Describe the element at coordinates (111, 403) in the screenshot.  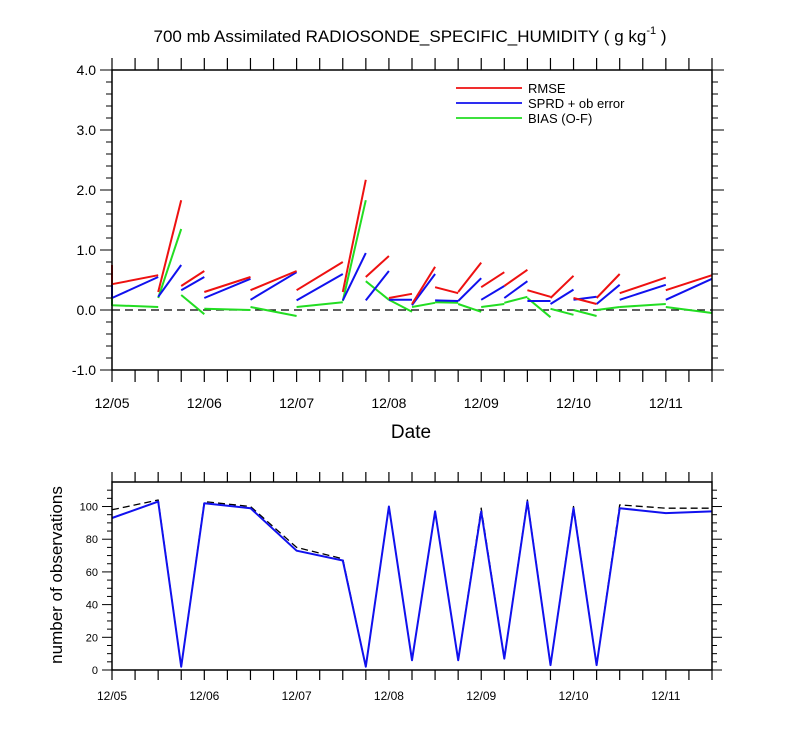
I see `top-x-tick-label: 12/05` at that location.